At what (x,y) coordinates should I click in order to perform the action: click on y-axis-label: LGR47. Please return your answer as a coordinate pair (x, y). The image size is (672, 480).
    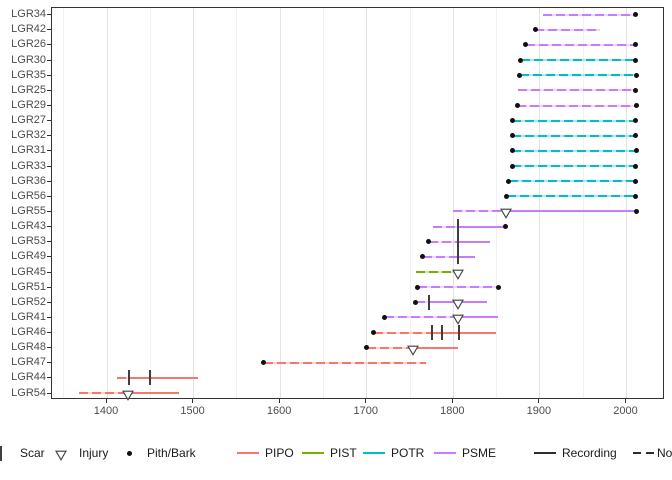
    Looking at the image, I should click on (28, 362).